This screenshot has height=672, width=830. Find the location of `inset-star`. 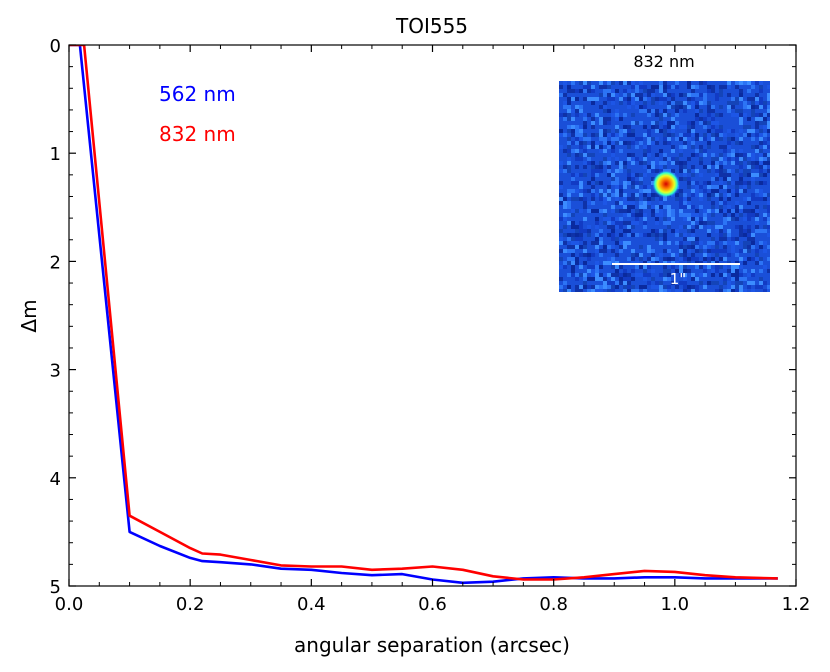

inset-star is located at coordinates (666, 184).